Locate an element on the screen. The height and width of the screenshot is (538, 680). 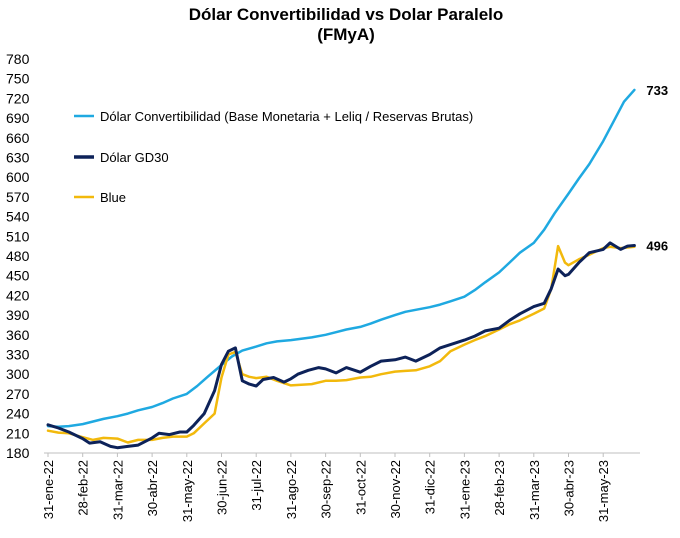
chart-subtitle: (FMyA) is located at coordinates (346, 34).